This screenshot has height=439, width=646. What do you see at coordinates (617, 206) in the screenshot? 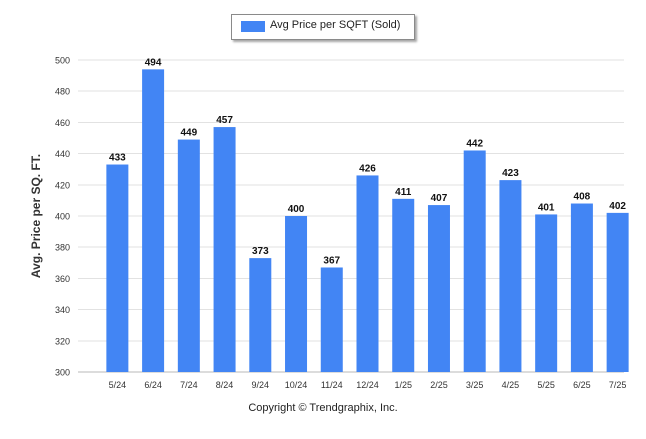
I see `data-label: 402` at bounding box center [617, 206].